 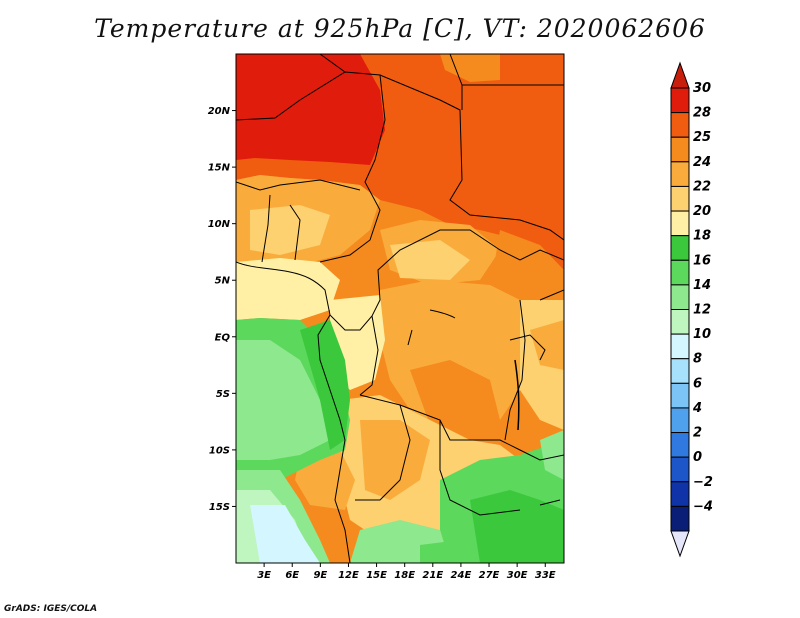 I want to click on colorbar-label: 10, so click(x=702, y=334).